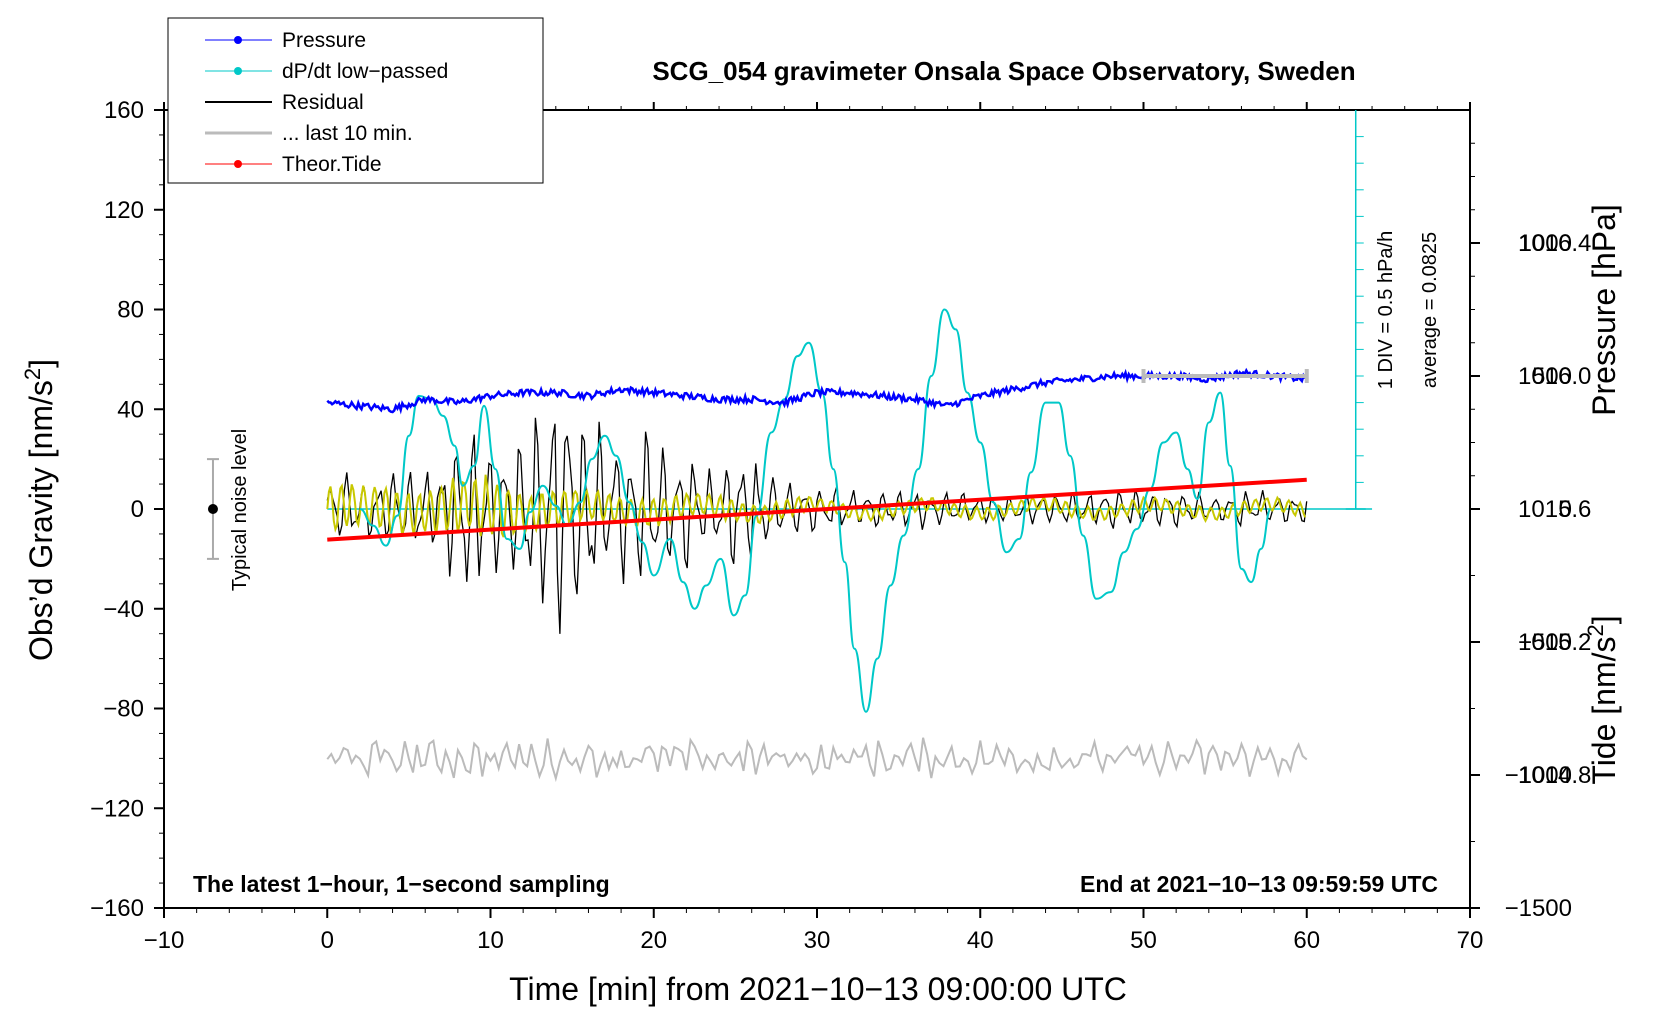  I want to click on y-axis-label-left: Obs’d Gravity [nm/s2], so click(39, 510).